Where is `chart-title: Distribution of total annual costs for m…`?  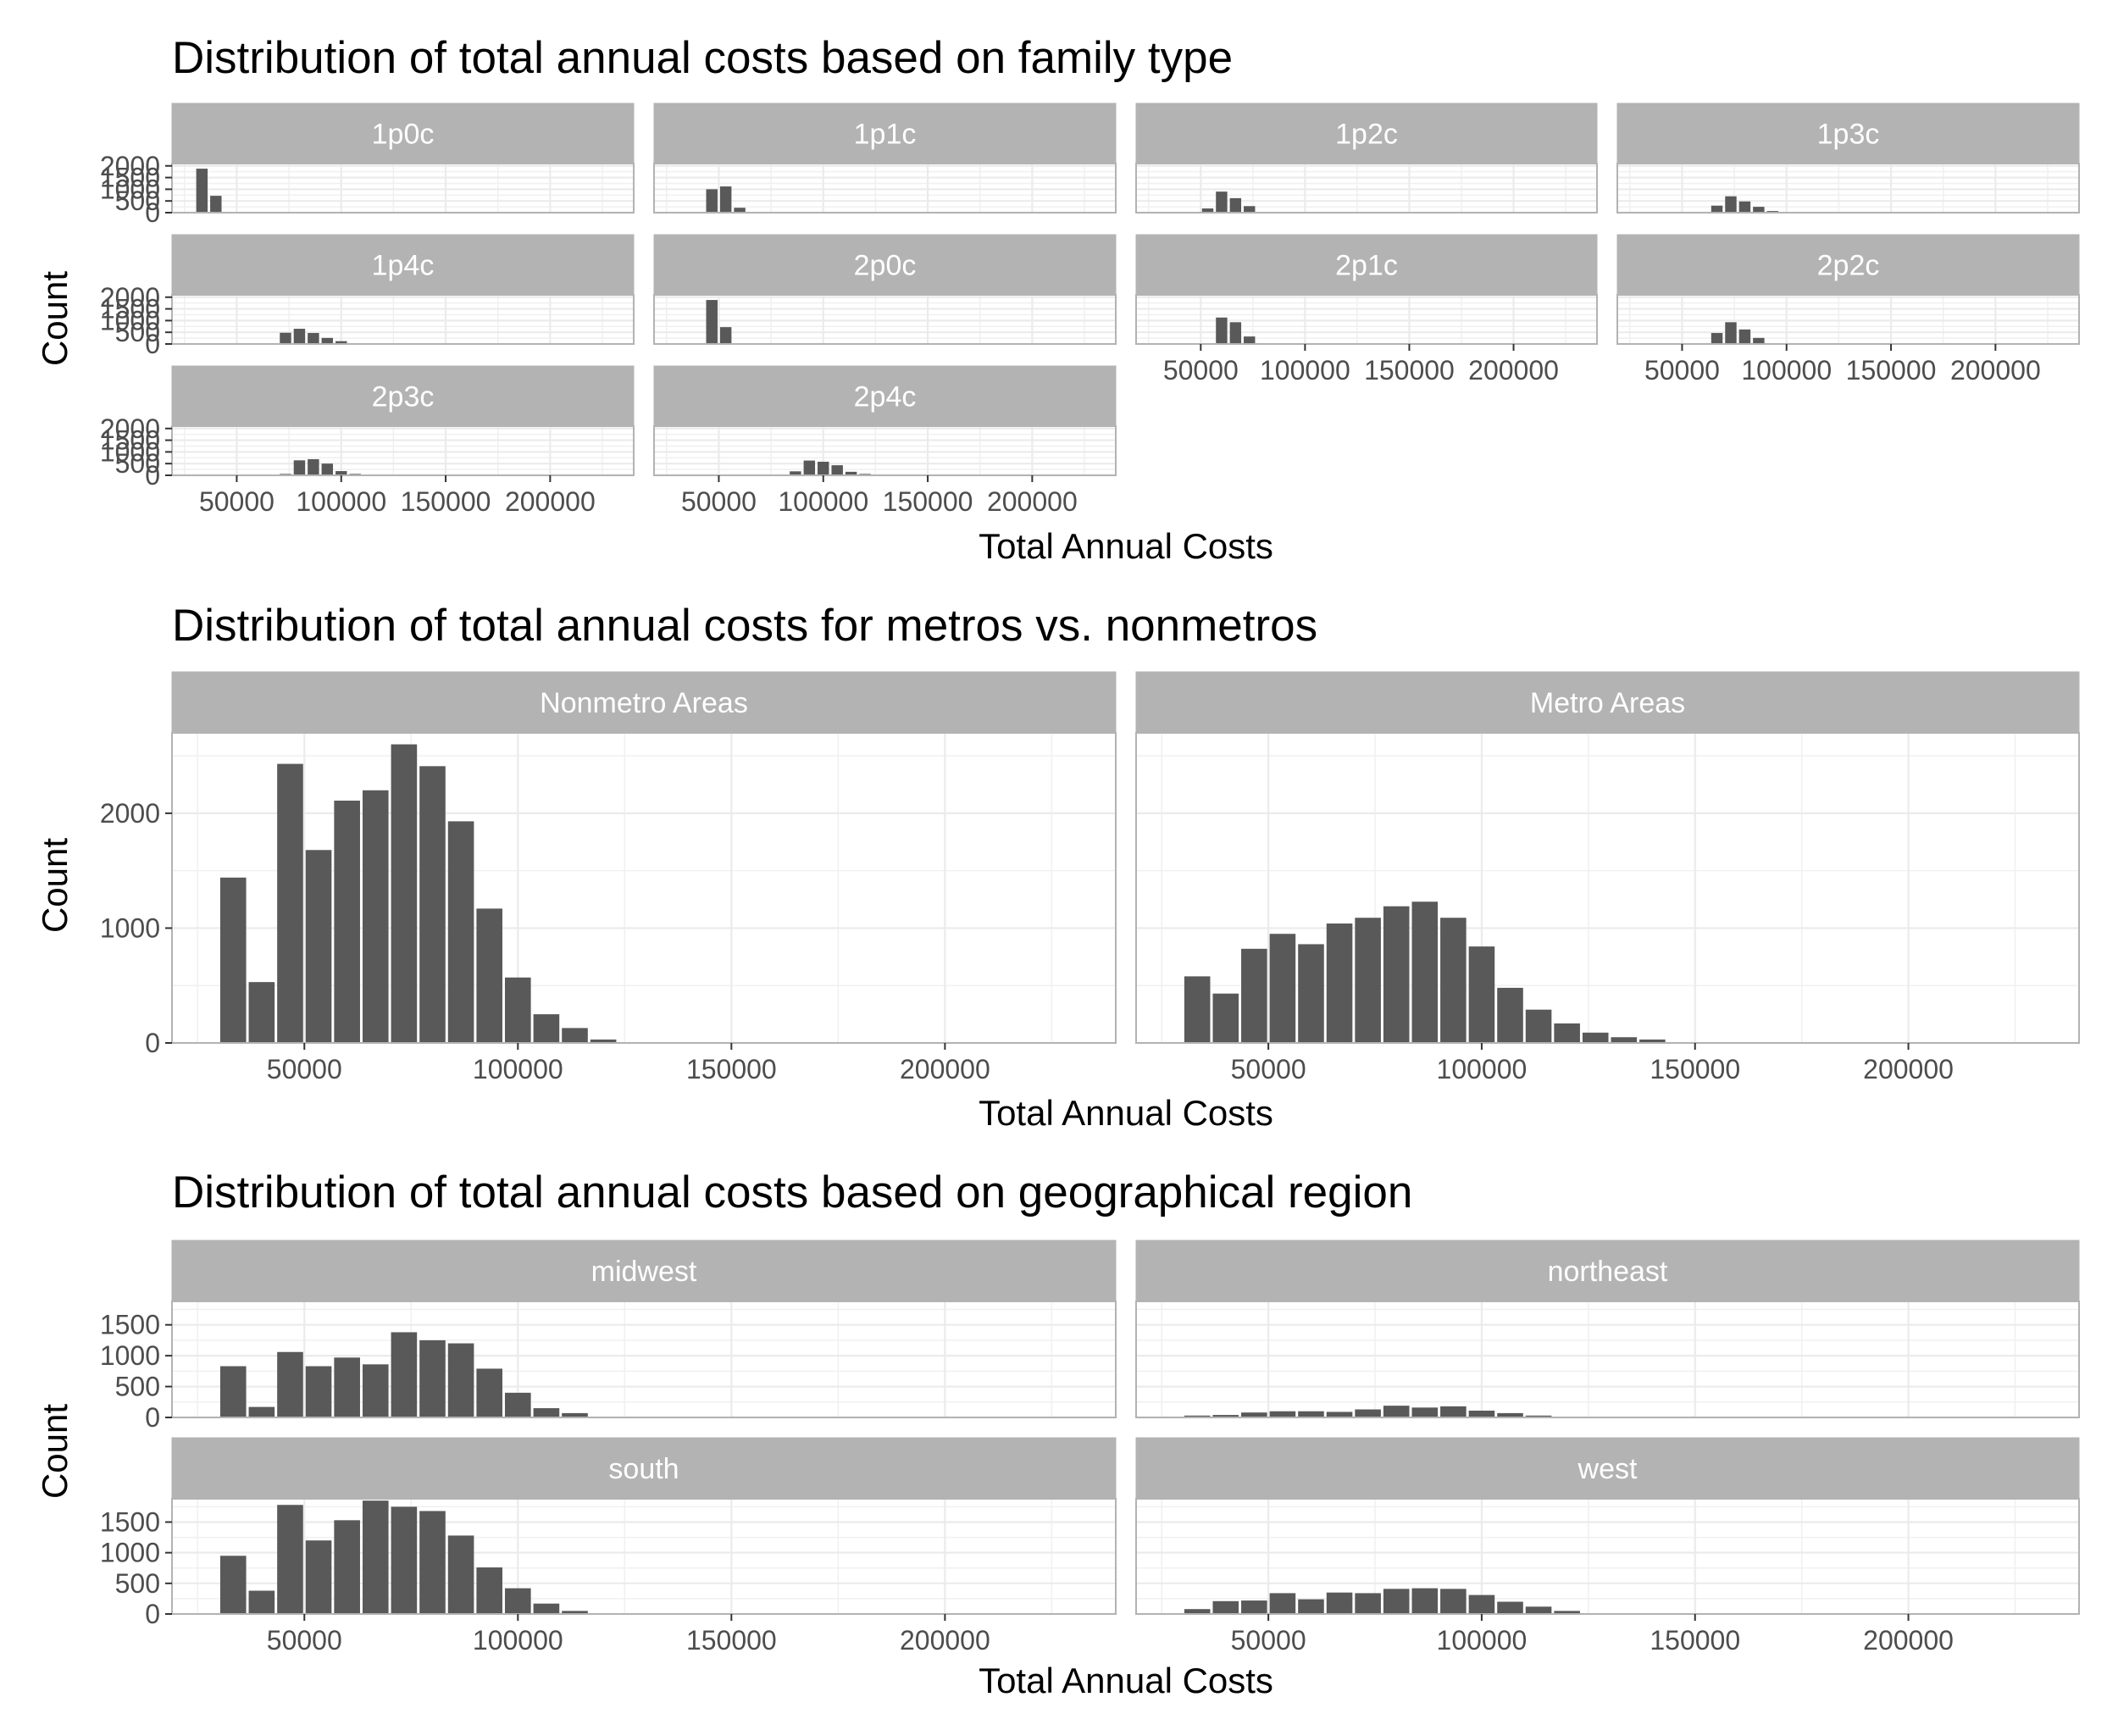
chart-title: Distribution of total annual costs for m… is located at coordinates (745, 626).